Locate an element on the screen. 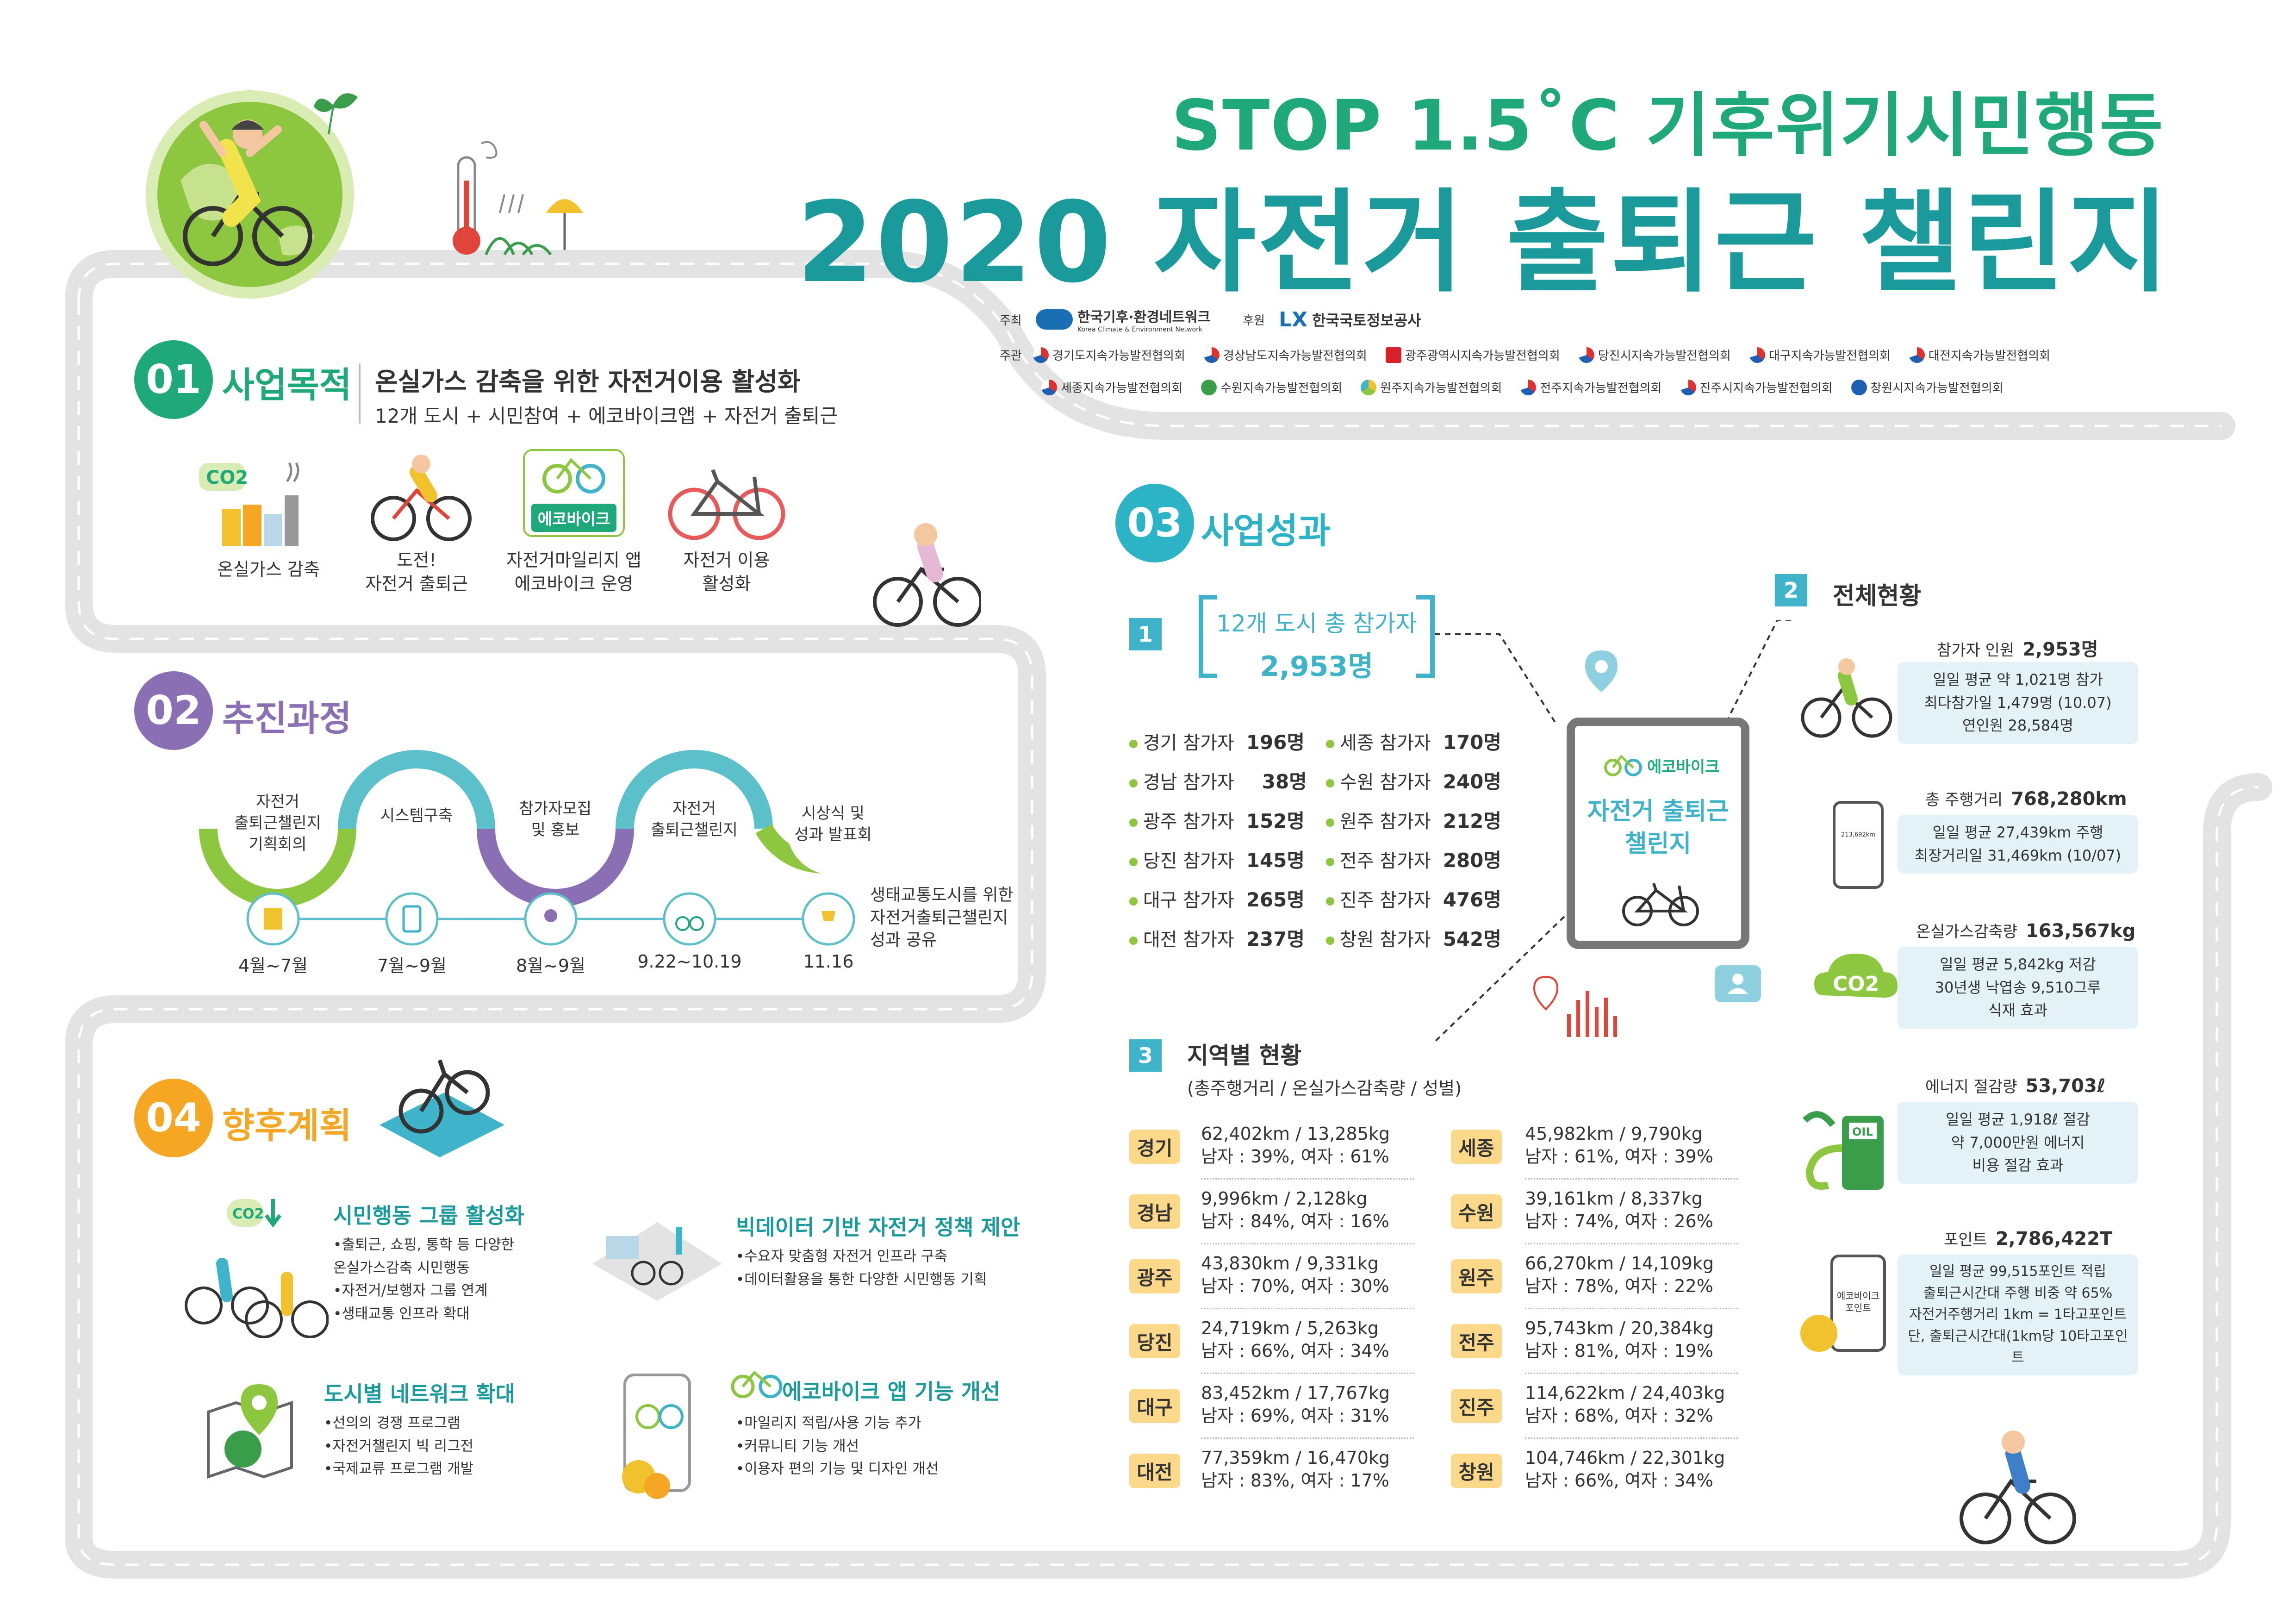  phase-4-date: 9.22~10.19 is located at coordinates (689, 961).